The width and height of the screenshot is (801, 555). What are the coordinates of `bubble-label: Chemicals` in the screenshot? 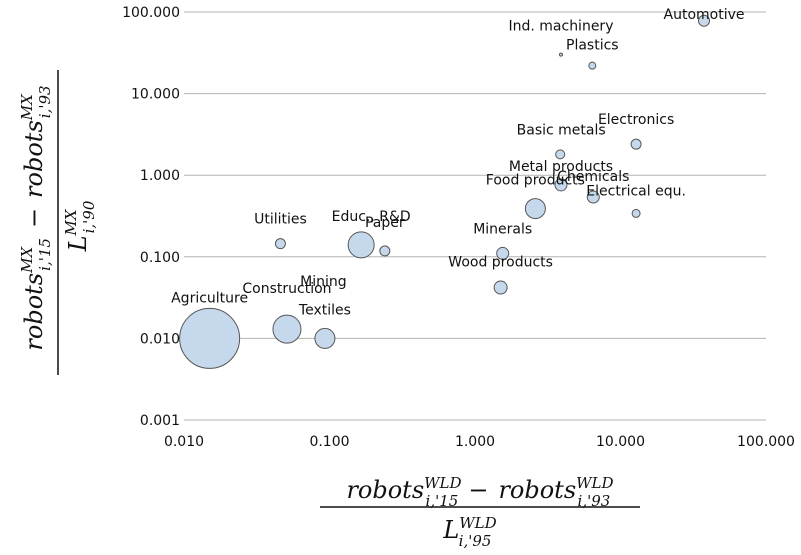 It's located at (593, 177).